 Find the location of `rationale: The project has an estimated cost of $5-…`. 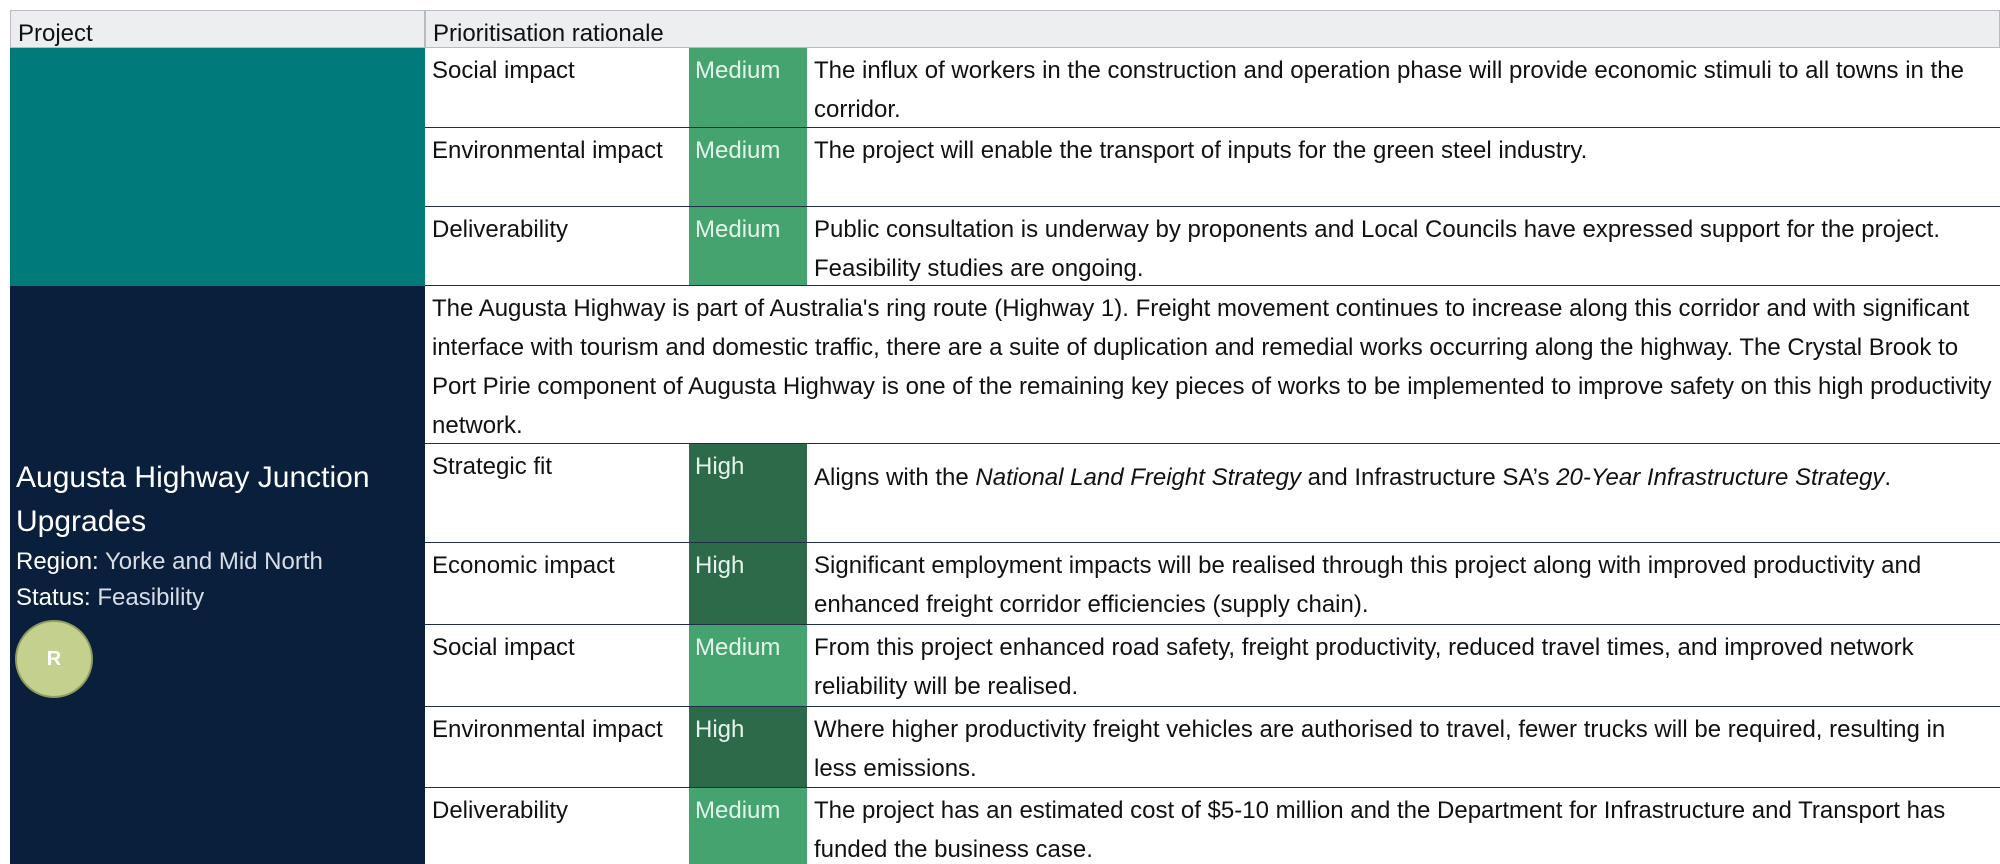

rationale: The project has an estimated cost of $5-… is located at coordinates (1403, 826).